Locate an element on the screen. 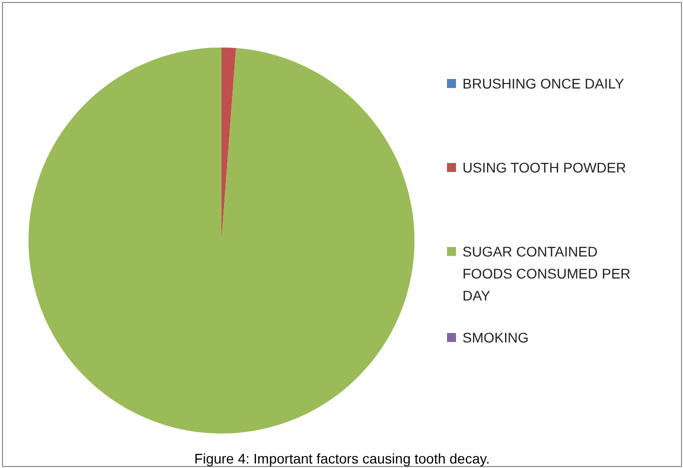  legend-label: USING TOOTH POWDER is located at coordinates (544, 168).